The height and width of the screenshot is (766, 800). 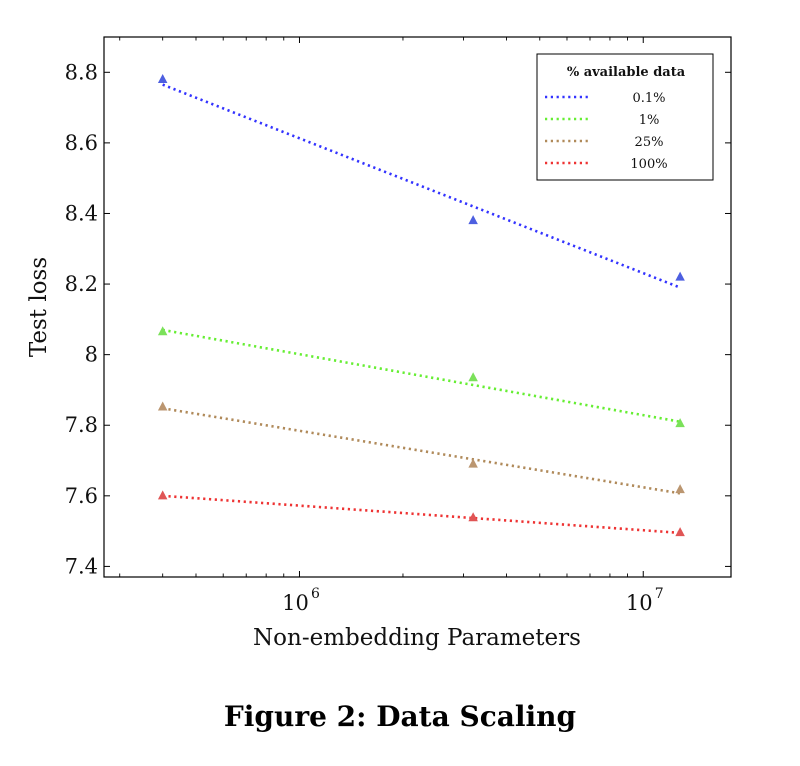 What do you see at coordinates (81, 284) in the screenshot?
I see `y-tick-label: 8.2` at bounding box center [81, 284].